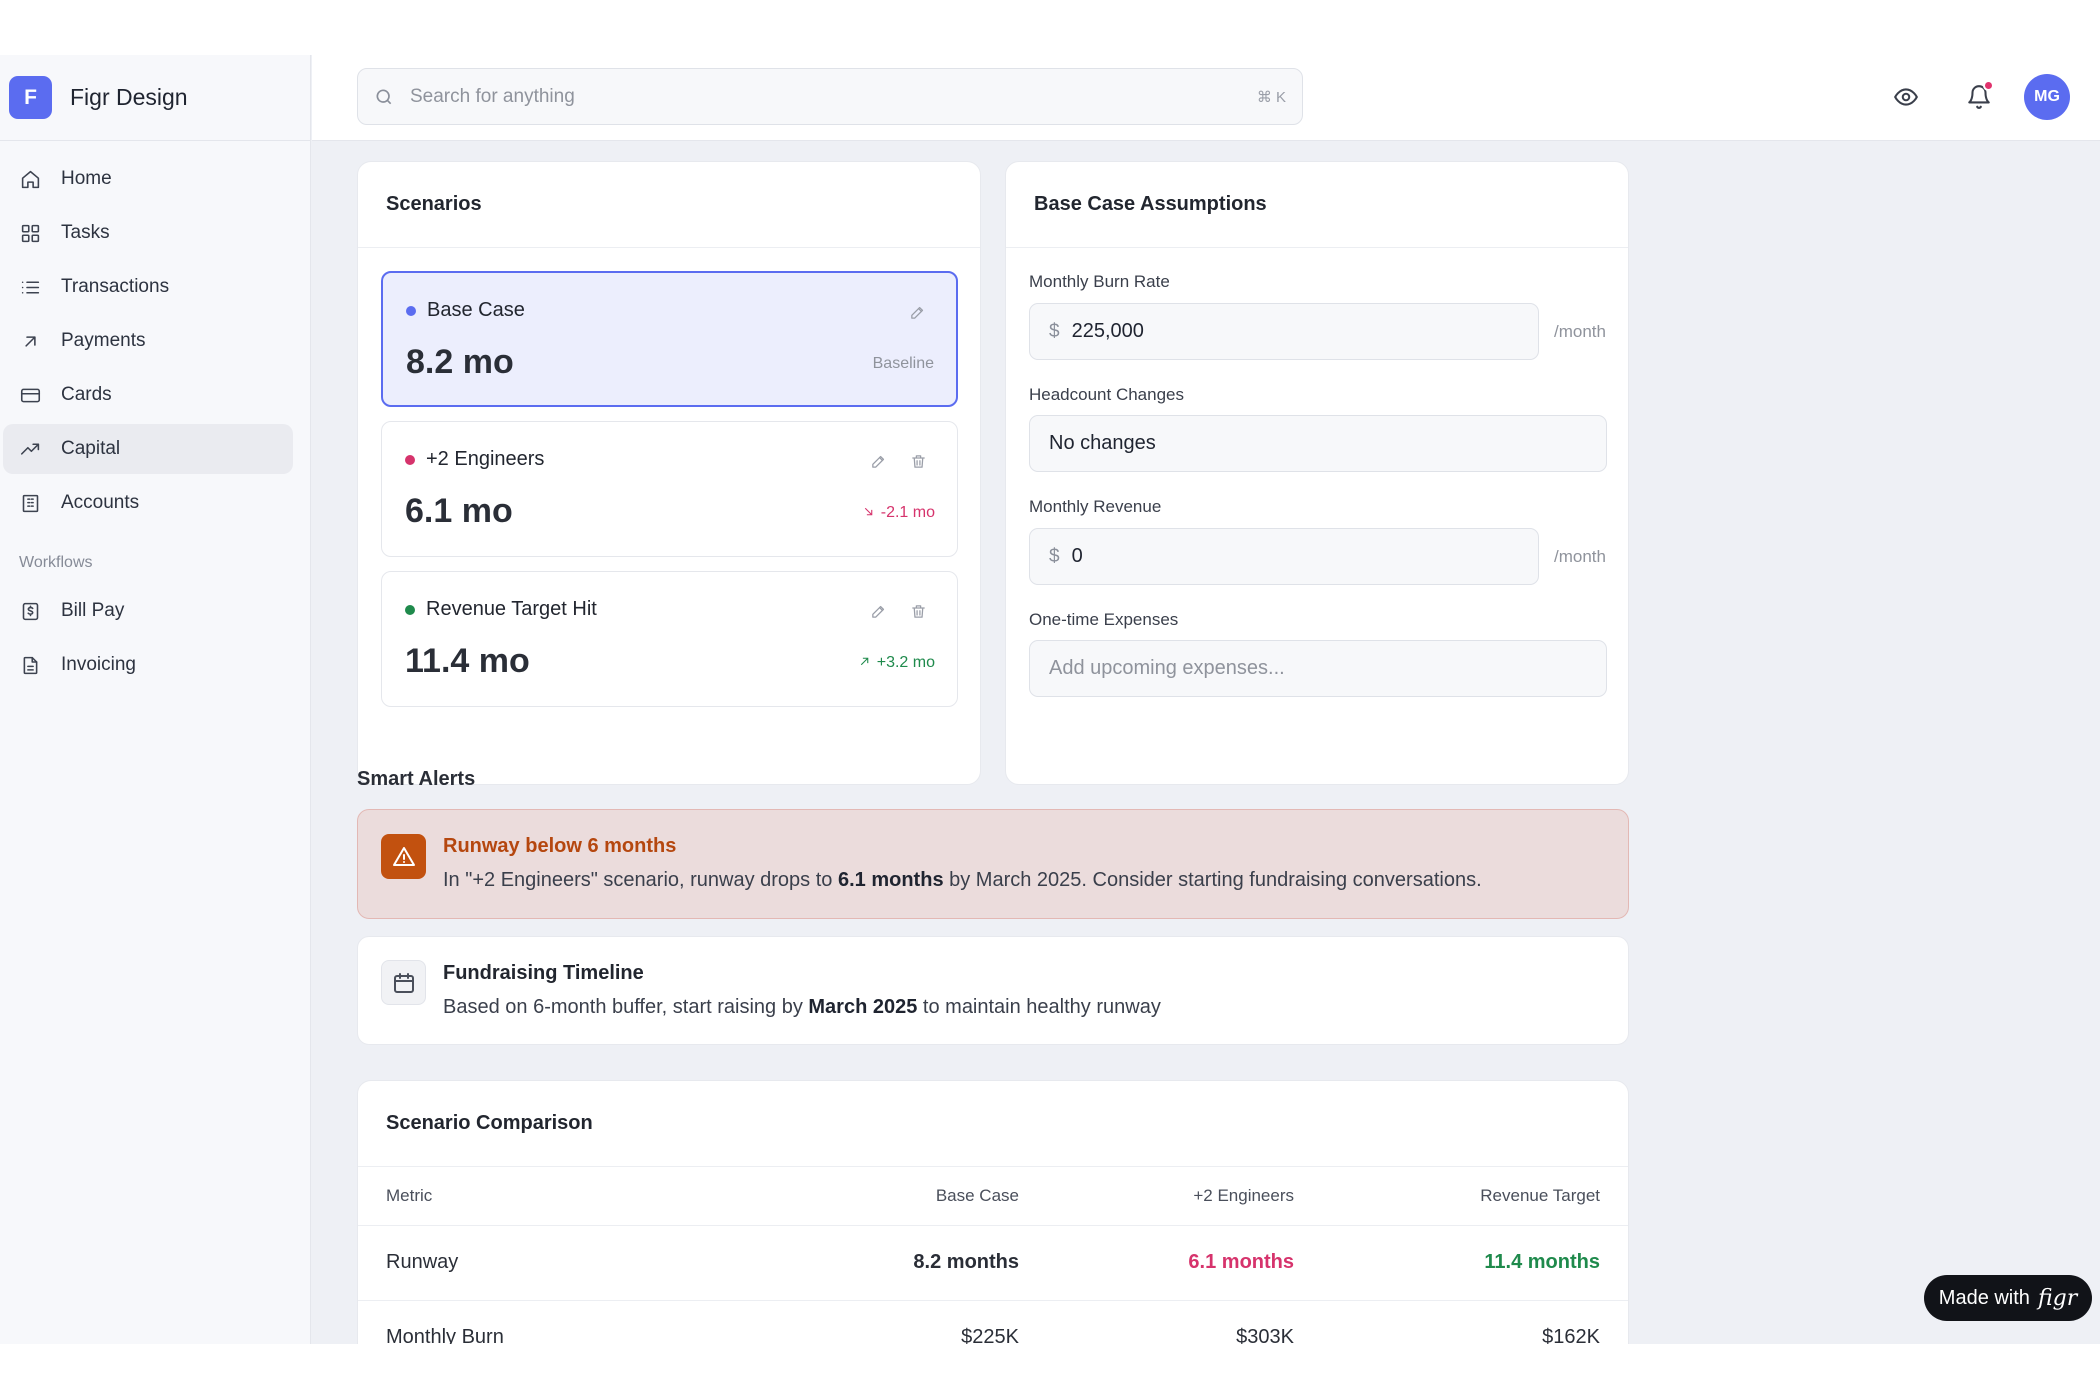 This screenshot has width=2100, height=1400. Describe the element at coordinates (148, 611) in the screenshot. I see `sidebar-item-bill-pay: Bill Pay` at that location.